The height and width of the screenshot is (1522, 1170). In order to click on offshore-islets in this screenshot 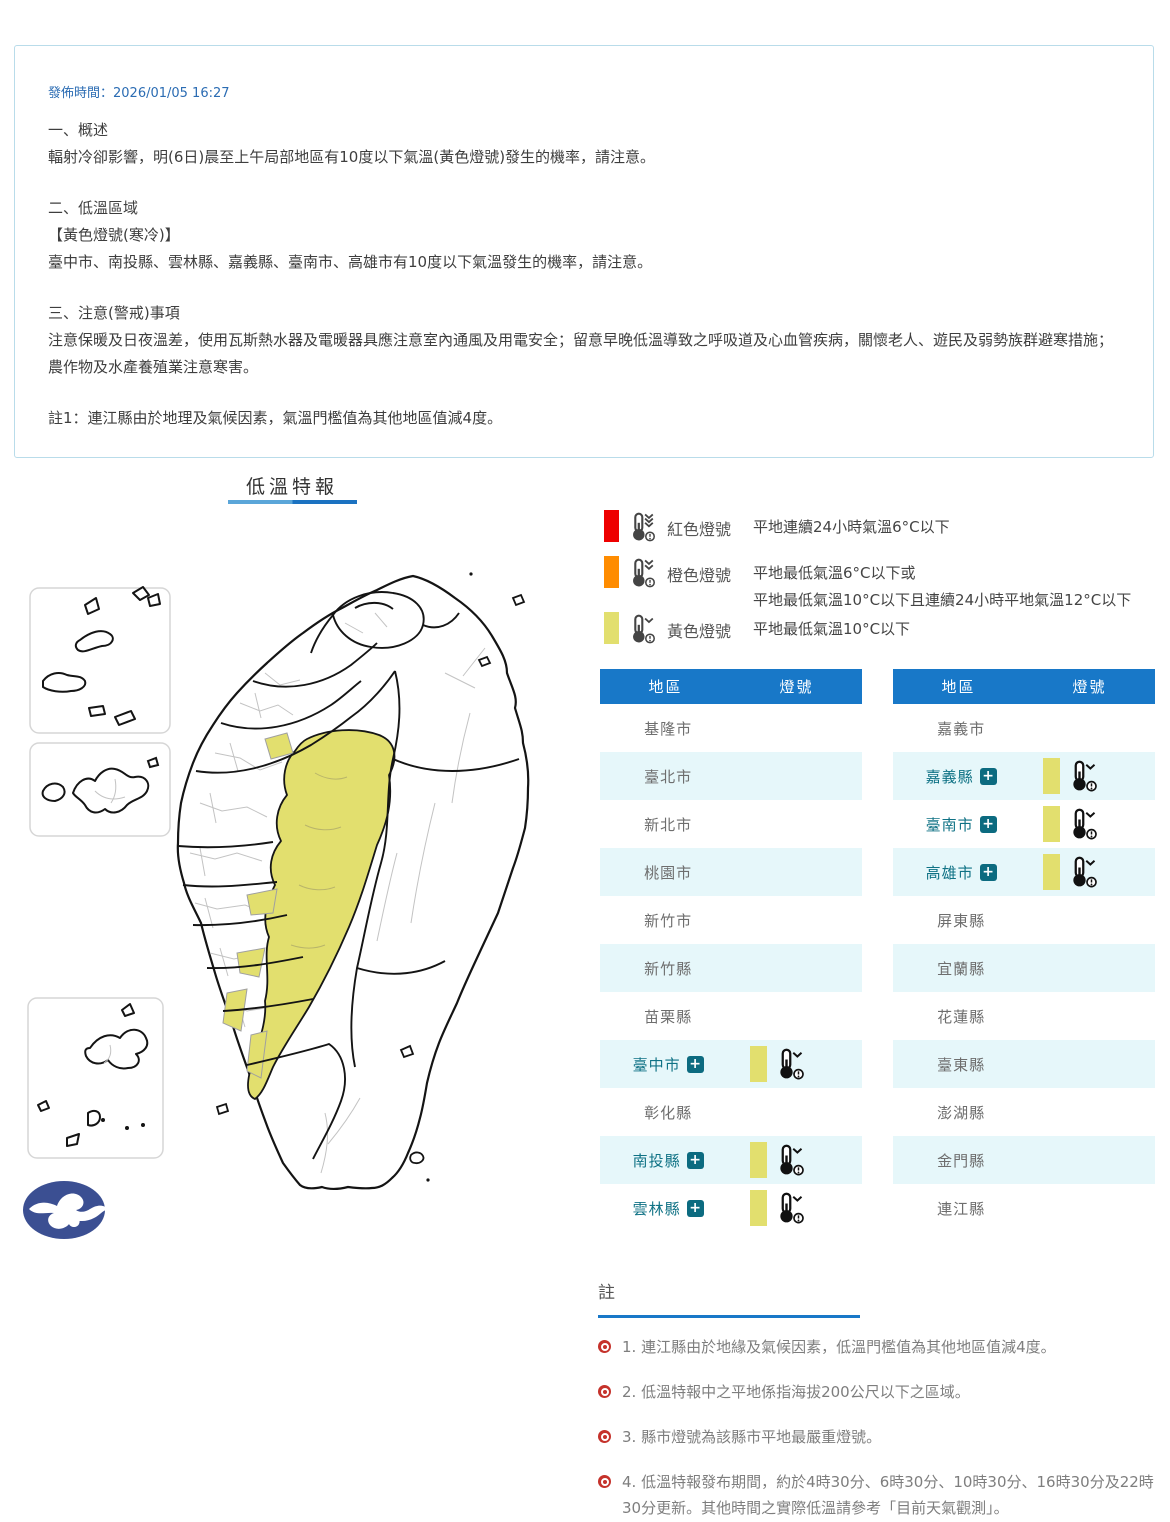, I will do `click(370, 877)`.